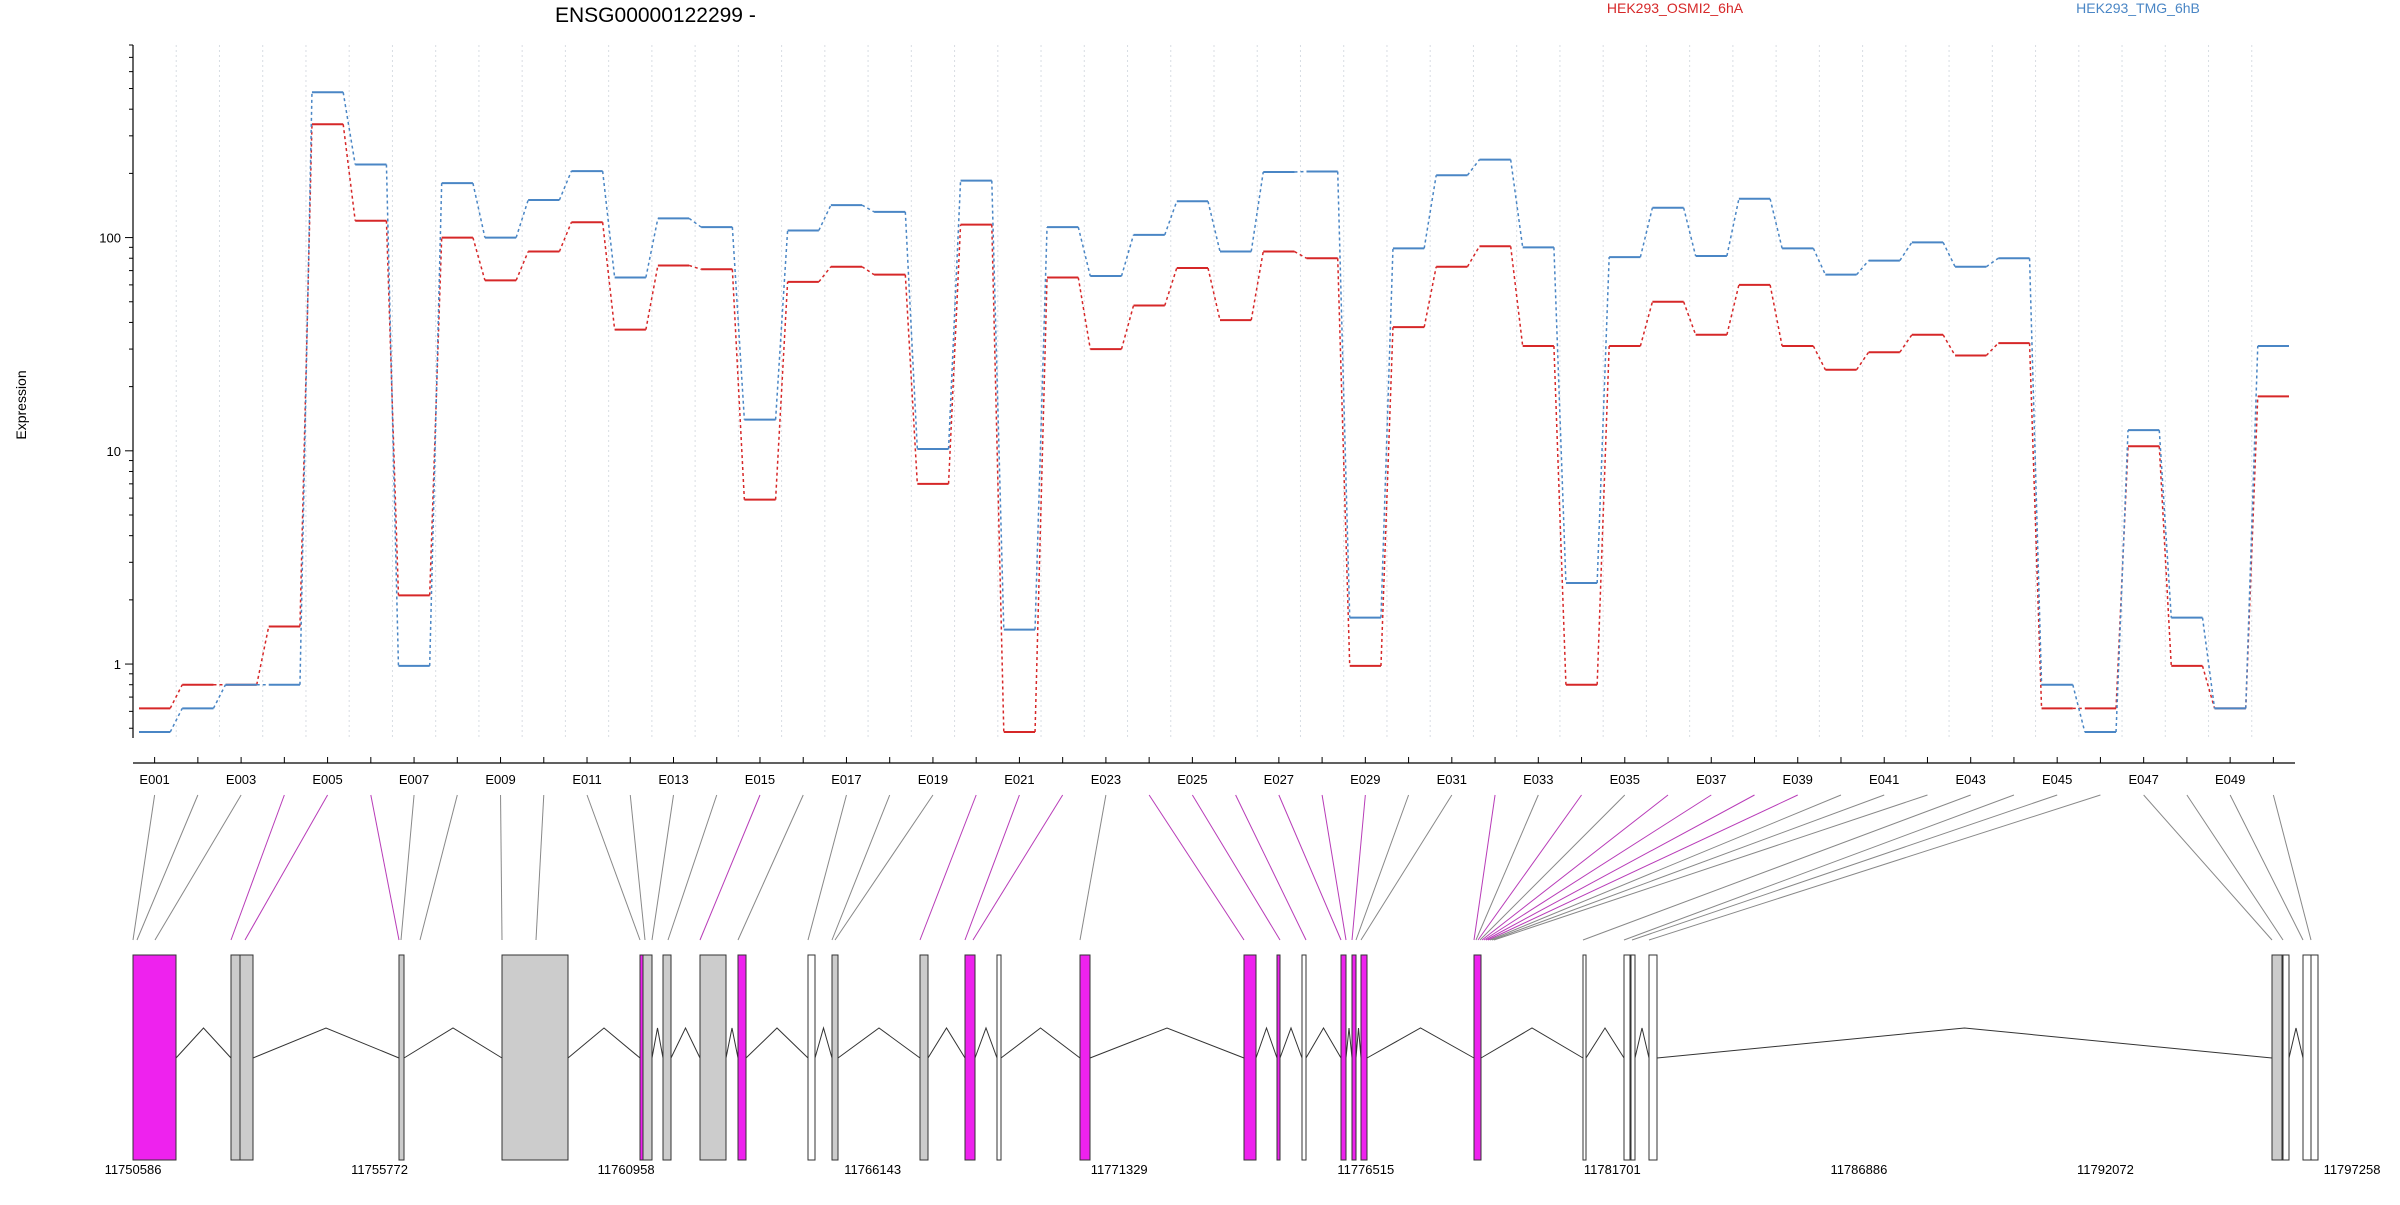 The height and width of the screenshot is (1205, 2400). Describe the element at coordinates (241, 779) in the screenshot. I see `x-tick-label: E003` at that location.